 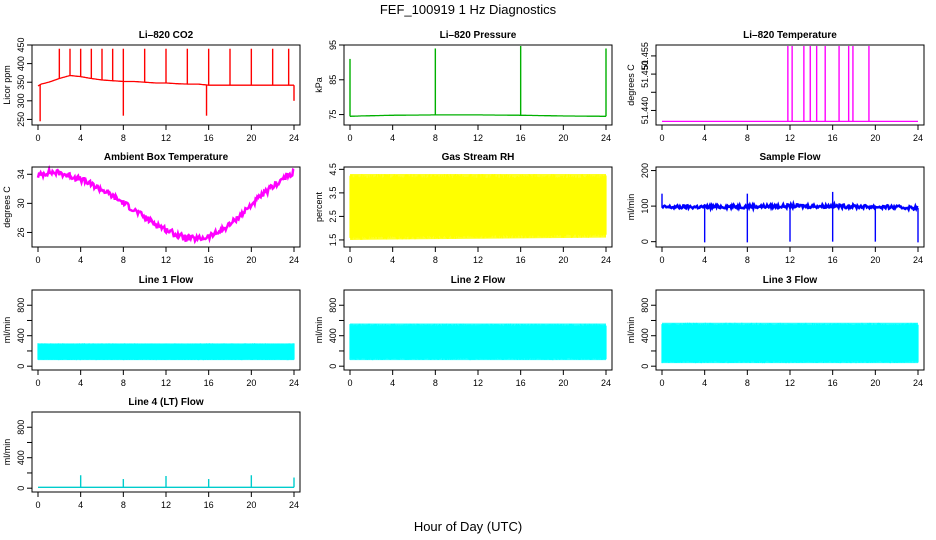 What do you see at coordinates (7, 207) in the screenshot?
I see `y-axis-label: degrees C` at bounding box center [7, 207].